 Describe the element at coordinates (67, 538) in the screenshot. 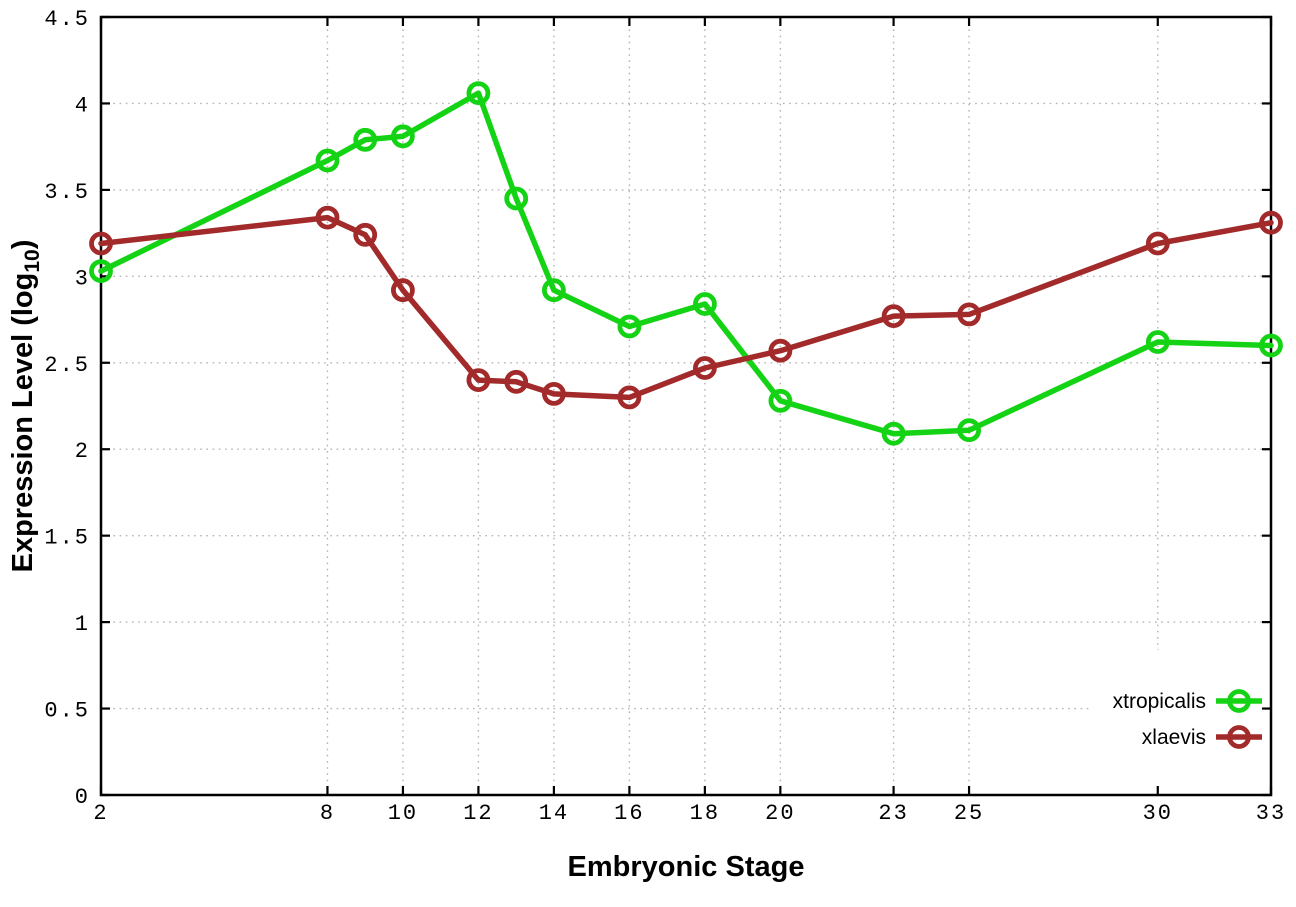

I see `y-tick-label: 1.5` at that location.